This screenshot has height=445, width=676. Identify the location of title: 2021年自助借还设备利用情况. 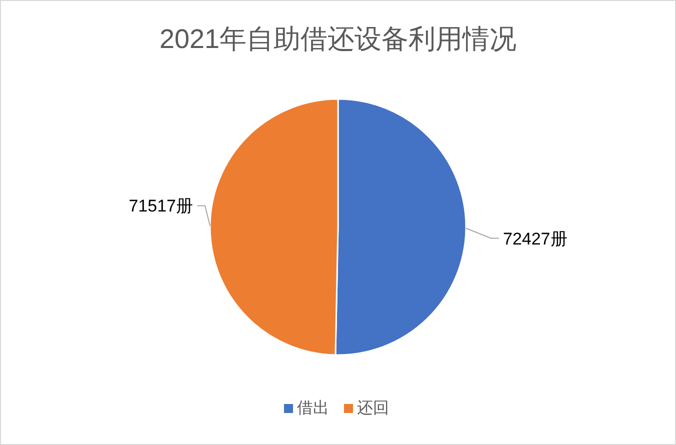
(338, 39).